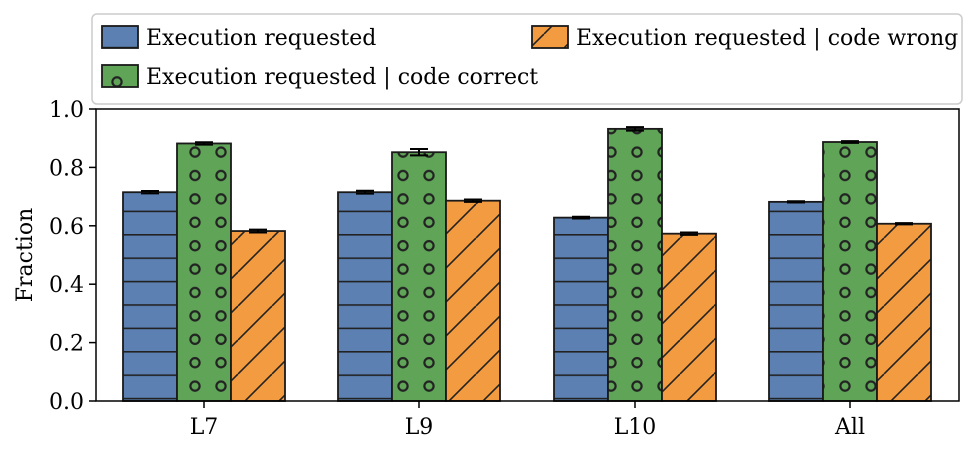 This screenshot has height=454, width=977. I want to click on legend-label: Execution requested | code correct, so click(342, 77).